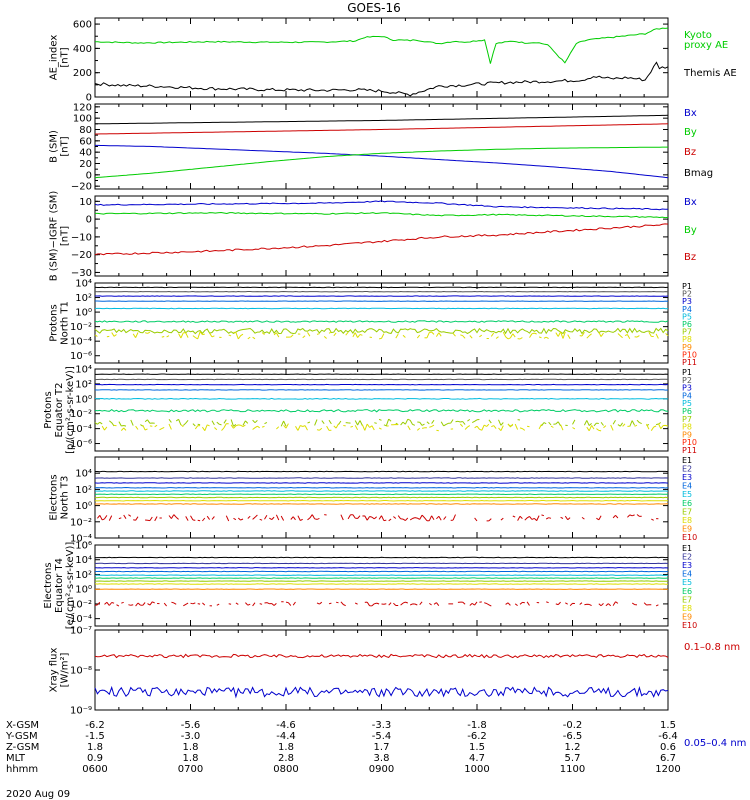 The image size is (750, 800). What do you see at coordinates (22, 747) in the screenshot?
I see `x-row-label: Z-GSM` at bounding box center [22, 747].